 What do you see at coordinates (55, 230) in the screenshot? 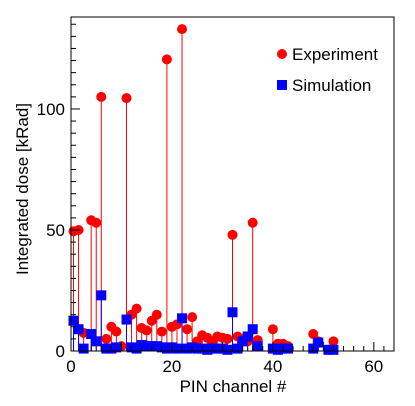
I see `y-tick-label: 50` at bounding box center [55, 230].